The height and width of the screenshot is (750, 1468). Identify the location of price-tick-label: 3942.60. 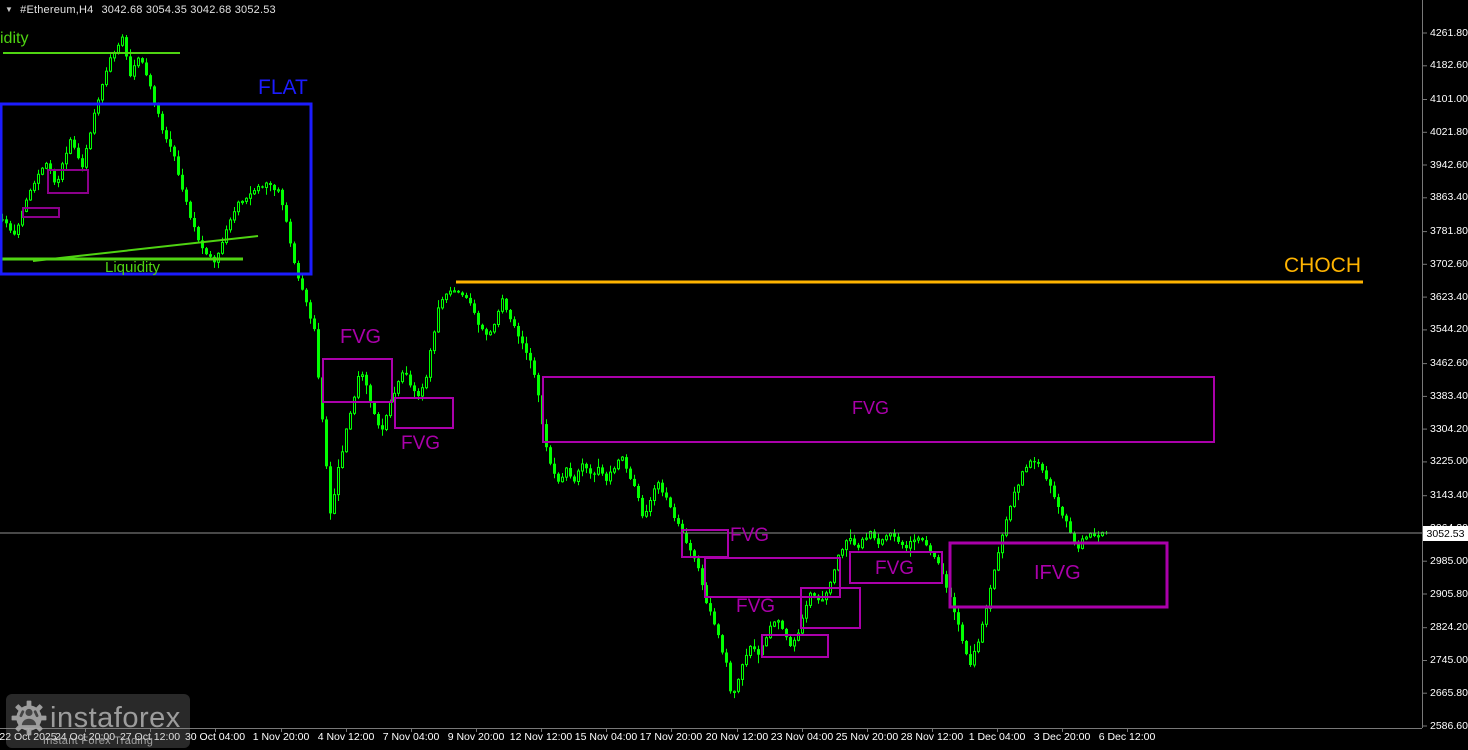
(1449, 164).